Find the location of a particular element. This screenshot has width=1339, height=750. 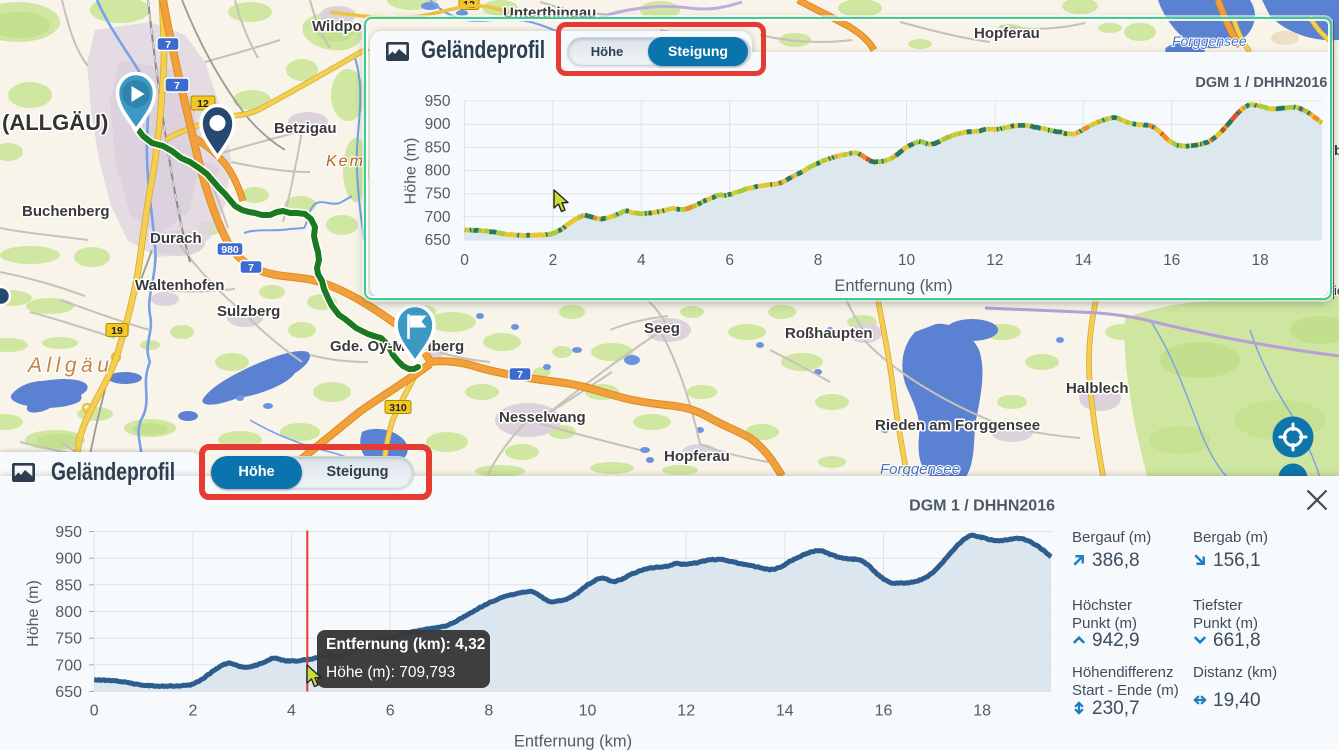

svg-text: Wildpo is located at coordinates (337, 26).